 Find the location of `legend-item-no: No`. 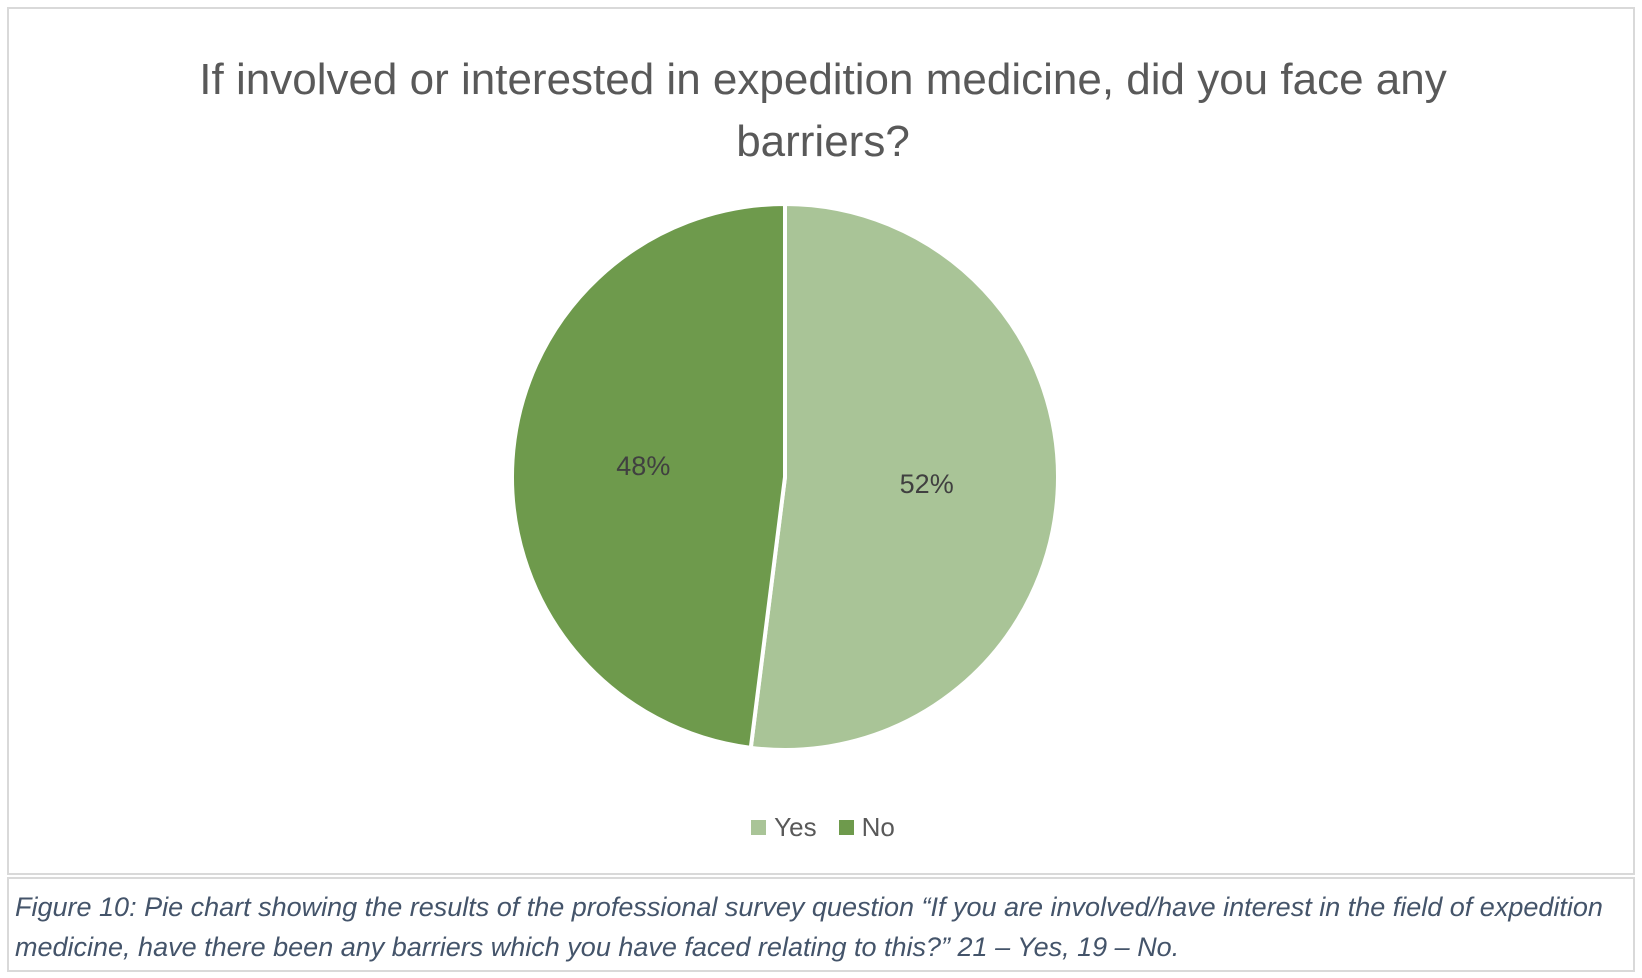

legend-item-no: No is located at coordinates (866, 827).